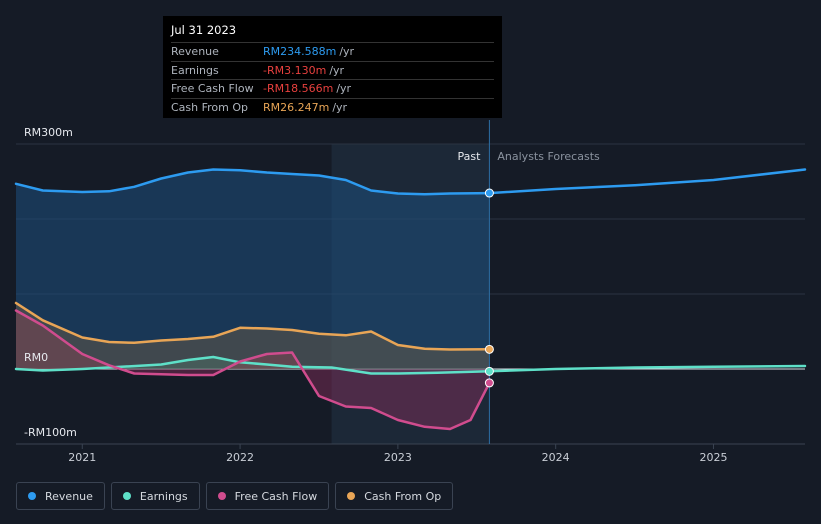 Image resolution: width=821 pixels, height=524 pixels. I want to click on series-line-free-cash-flow, so click(252, 370).